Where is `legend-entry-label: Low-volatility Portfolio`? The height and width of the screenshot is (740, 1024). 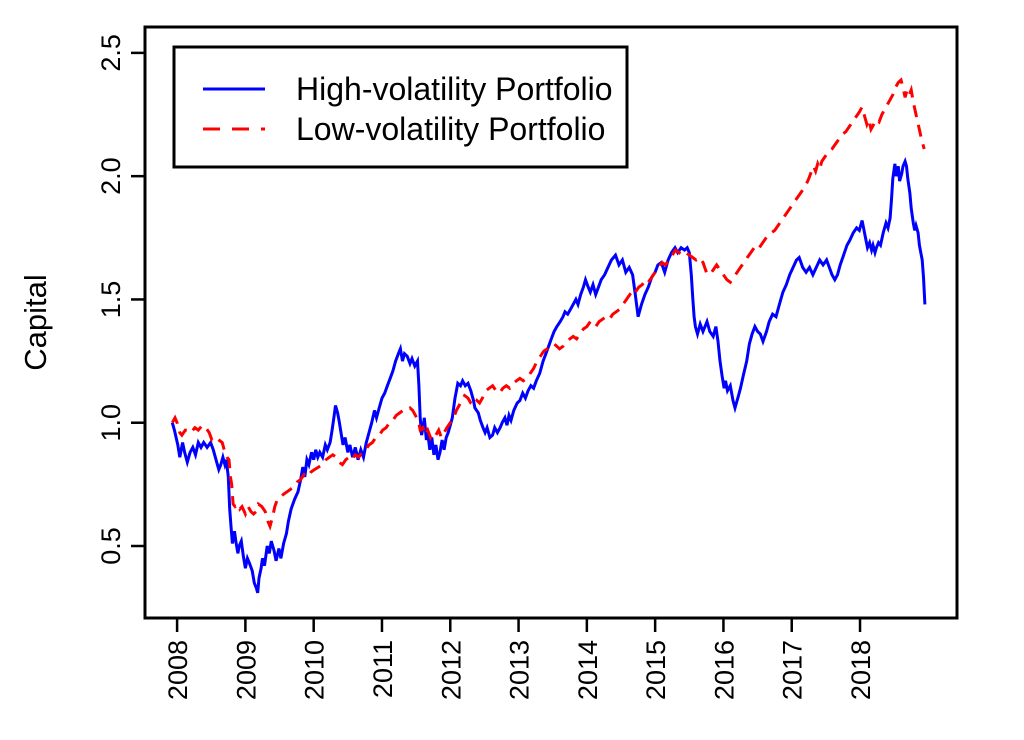
legend-entry-label: Low-volatility Portfolio is located at coordinates (450, 129).